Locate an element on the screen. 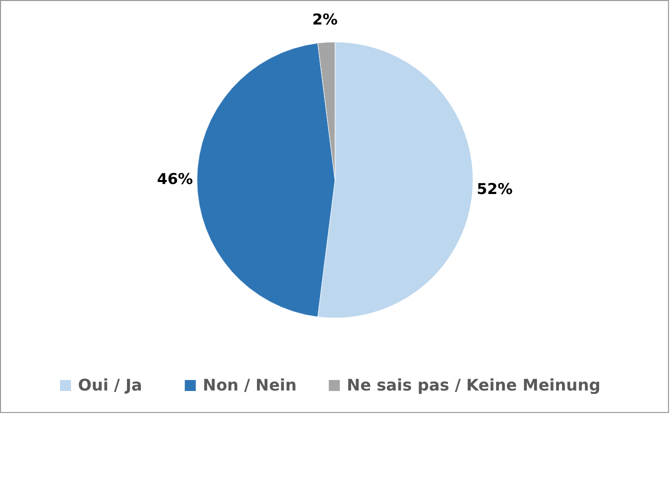 This screenshot has height=504, width=670. data-label: 52% is located at coordinates (494, 189).